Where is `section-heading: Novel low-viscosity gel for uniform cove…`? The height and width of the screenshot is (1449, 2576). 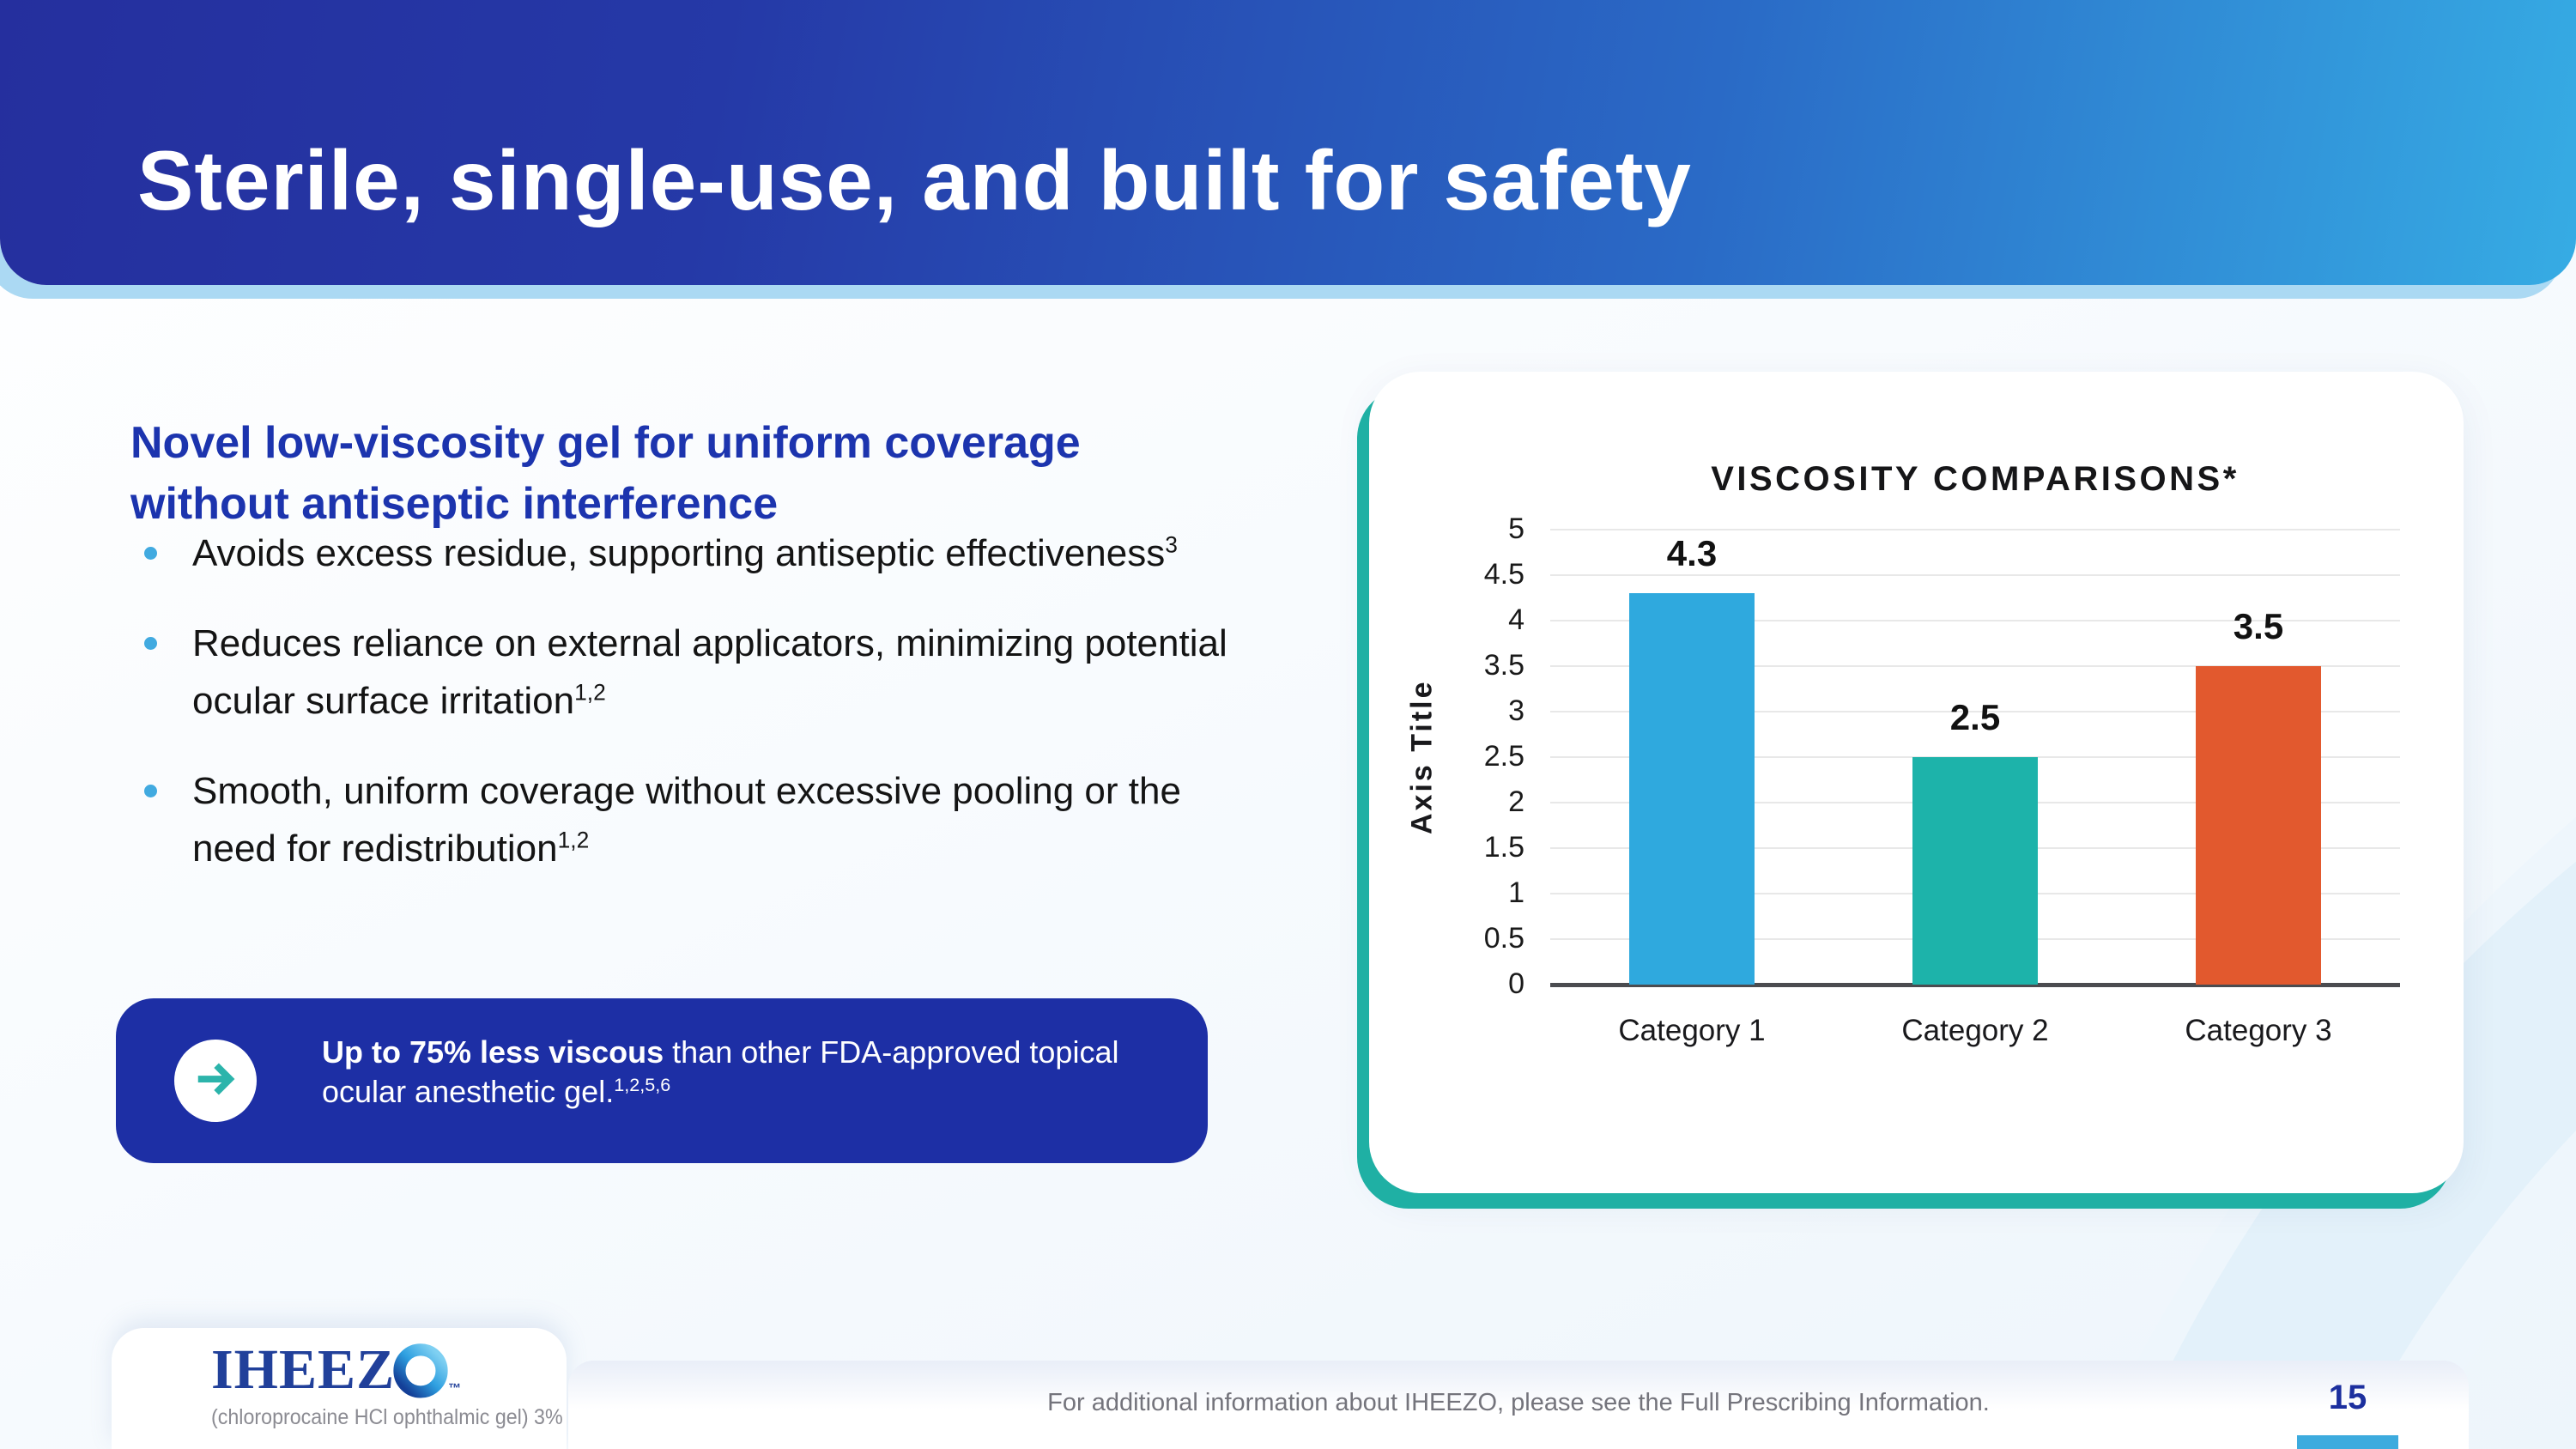
section-heading: Novel low-viscosity gel for uniform cove… is located at coordinates (605, 474).